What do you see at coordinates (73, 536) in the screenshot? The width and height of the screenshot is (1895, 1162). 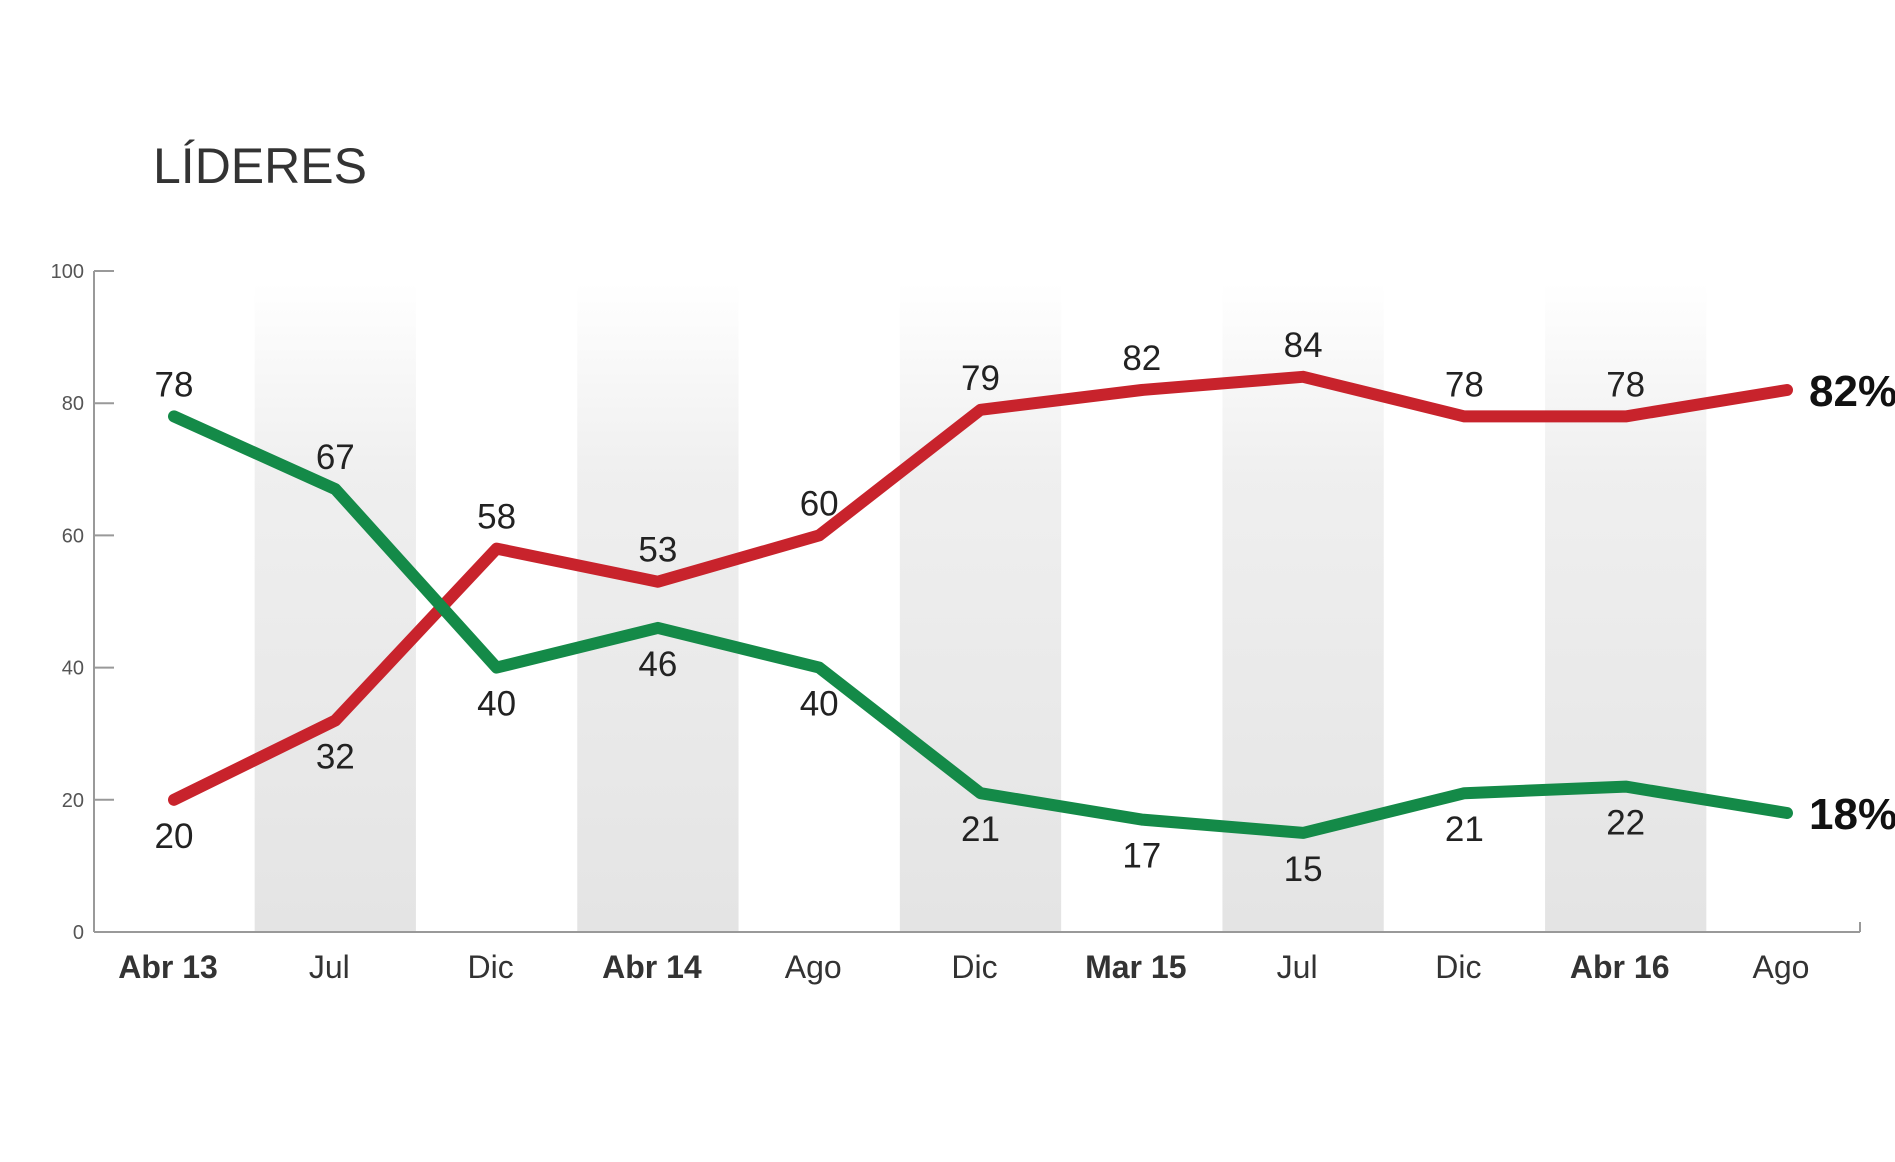 I see `y-tick-label-60: 60` at bounding box center [73, 536].